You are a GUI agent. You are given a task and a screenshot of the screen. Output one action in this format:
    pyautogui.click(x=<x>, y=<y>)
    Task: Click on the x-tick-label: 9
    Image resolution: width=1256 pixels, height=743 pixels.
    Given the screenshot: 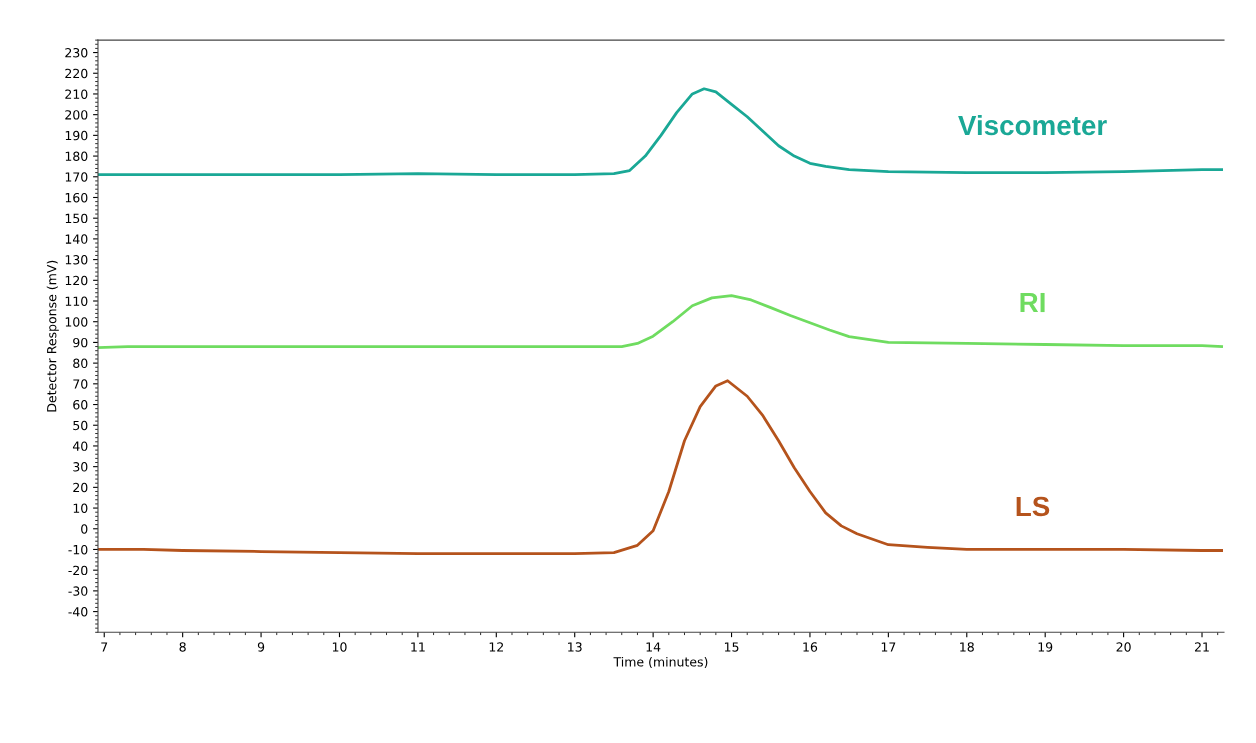 What is the action you would take?
    pyautogui.click(x=261, y=647)
    